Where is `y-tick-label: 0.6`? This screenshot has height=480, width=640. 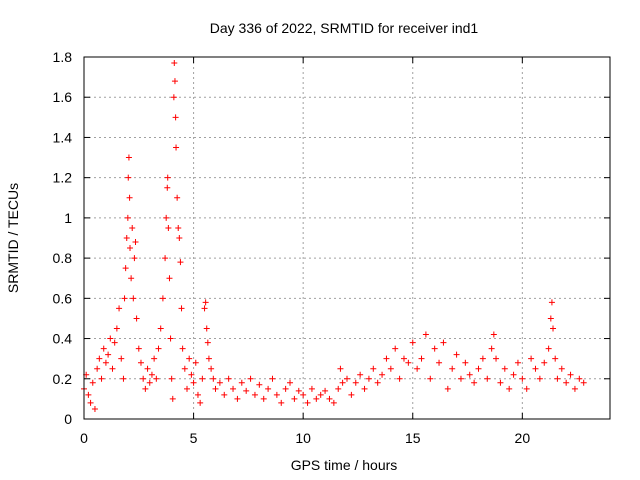 y-tick-label: 0.6 is located at coordinates (63, 298).